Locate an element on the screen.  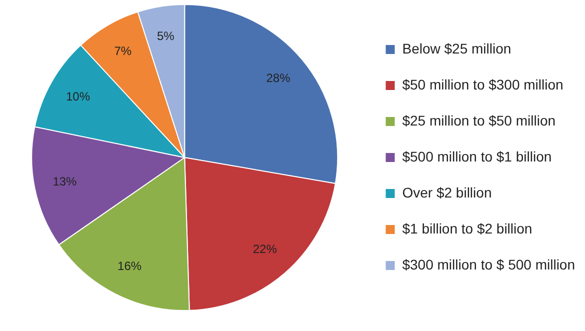
legend-label: Over $2 billion is located at coordinates (447, 192).